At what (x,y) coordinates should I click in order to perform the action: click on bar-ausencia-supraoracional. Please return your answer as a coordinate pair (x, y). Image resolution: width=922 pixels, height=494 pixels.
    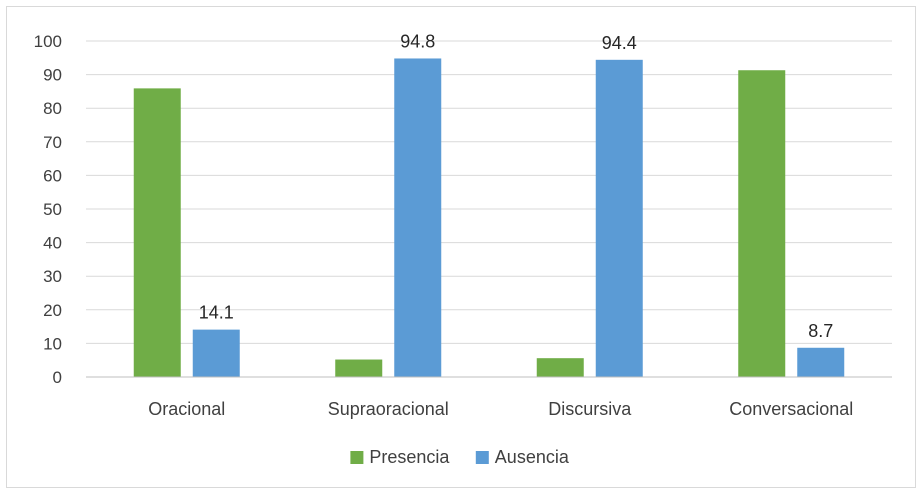
    Looking at the image, I should click on (418, 218).